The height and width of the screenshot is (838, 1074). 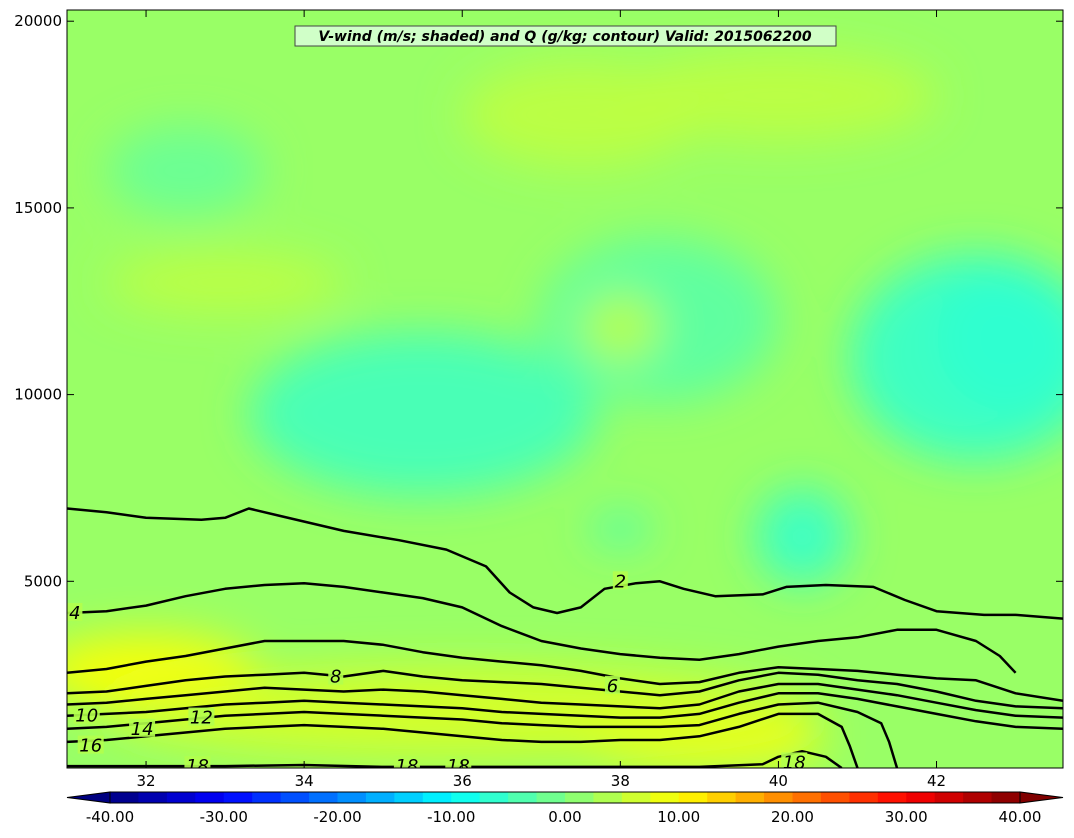 What do you see at coordinates (451, 817) in the screenshot?
I see `colorbar-tick-label: -10.00` at bounding box center [451, 817].